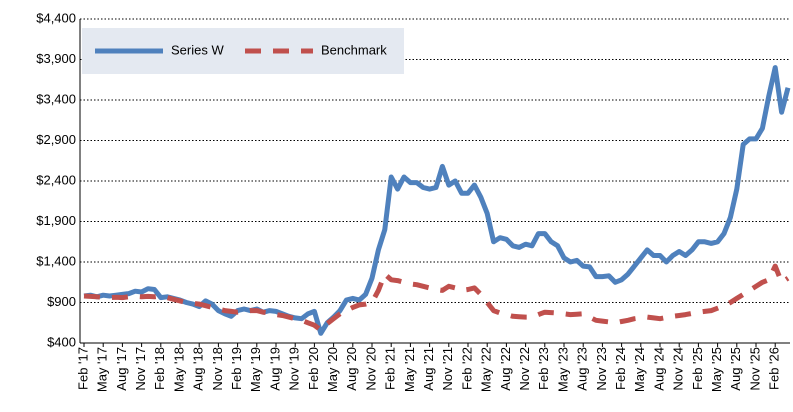  Describe the element at coordinates (354, 49) in the screenshot. I see `legend-label: Benchmark` at that location.